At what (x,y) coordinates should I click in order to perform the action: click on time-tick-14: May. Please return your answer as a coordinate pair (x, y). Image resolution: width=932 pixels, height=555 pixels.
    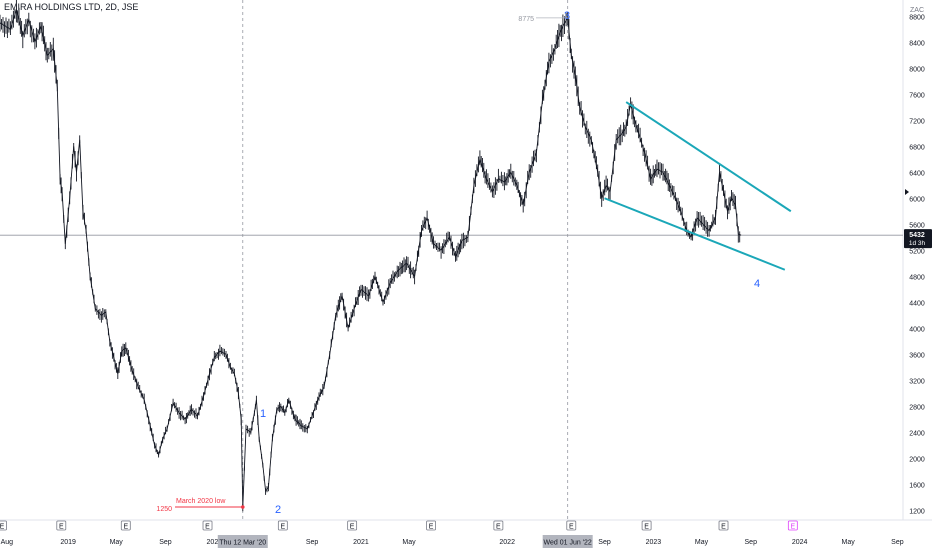
    Looking at the image, I should click on (848, 542).